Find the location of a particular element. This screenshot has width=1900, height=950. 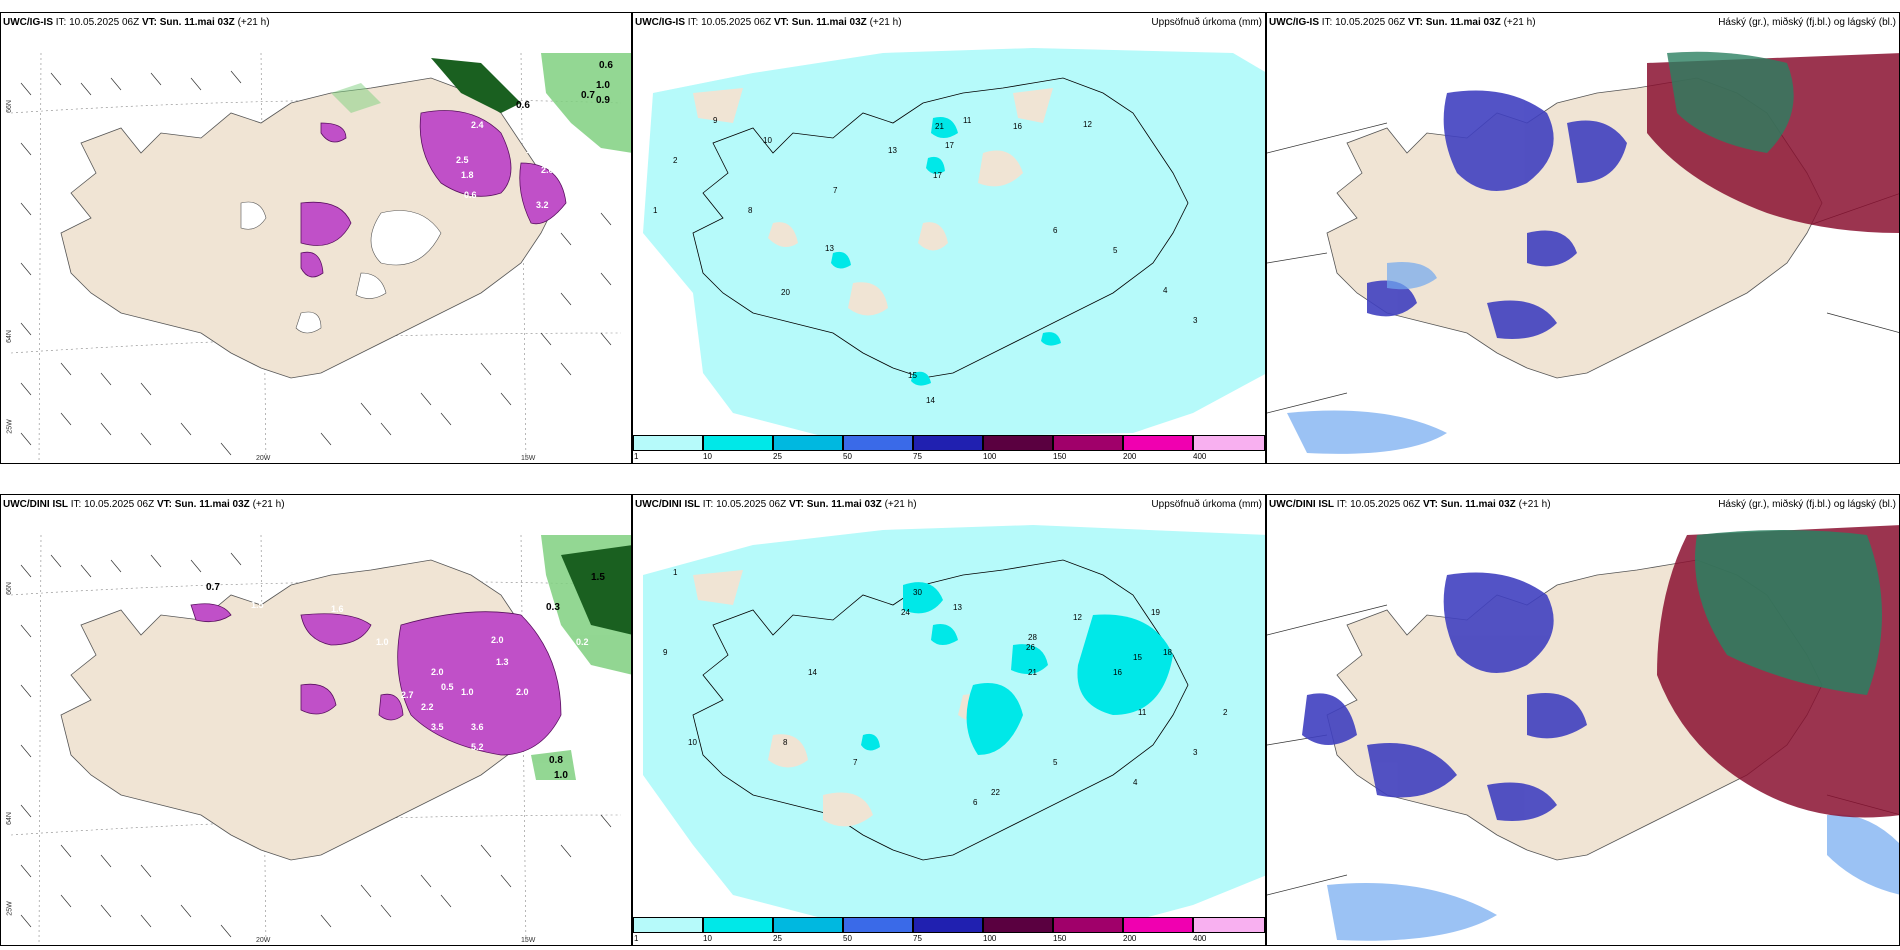

svg-text: 0.7 is located at coordinates (213, 587).